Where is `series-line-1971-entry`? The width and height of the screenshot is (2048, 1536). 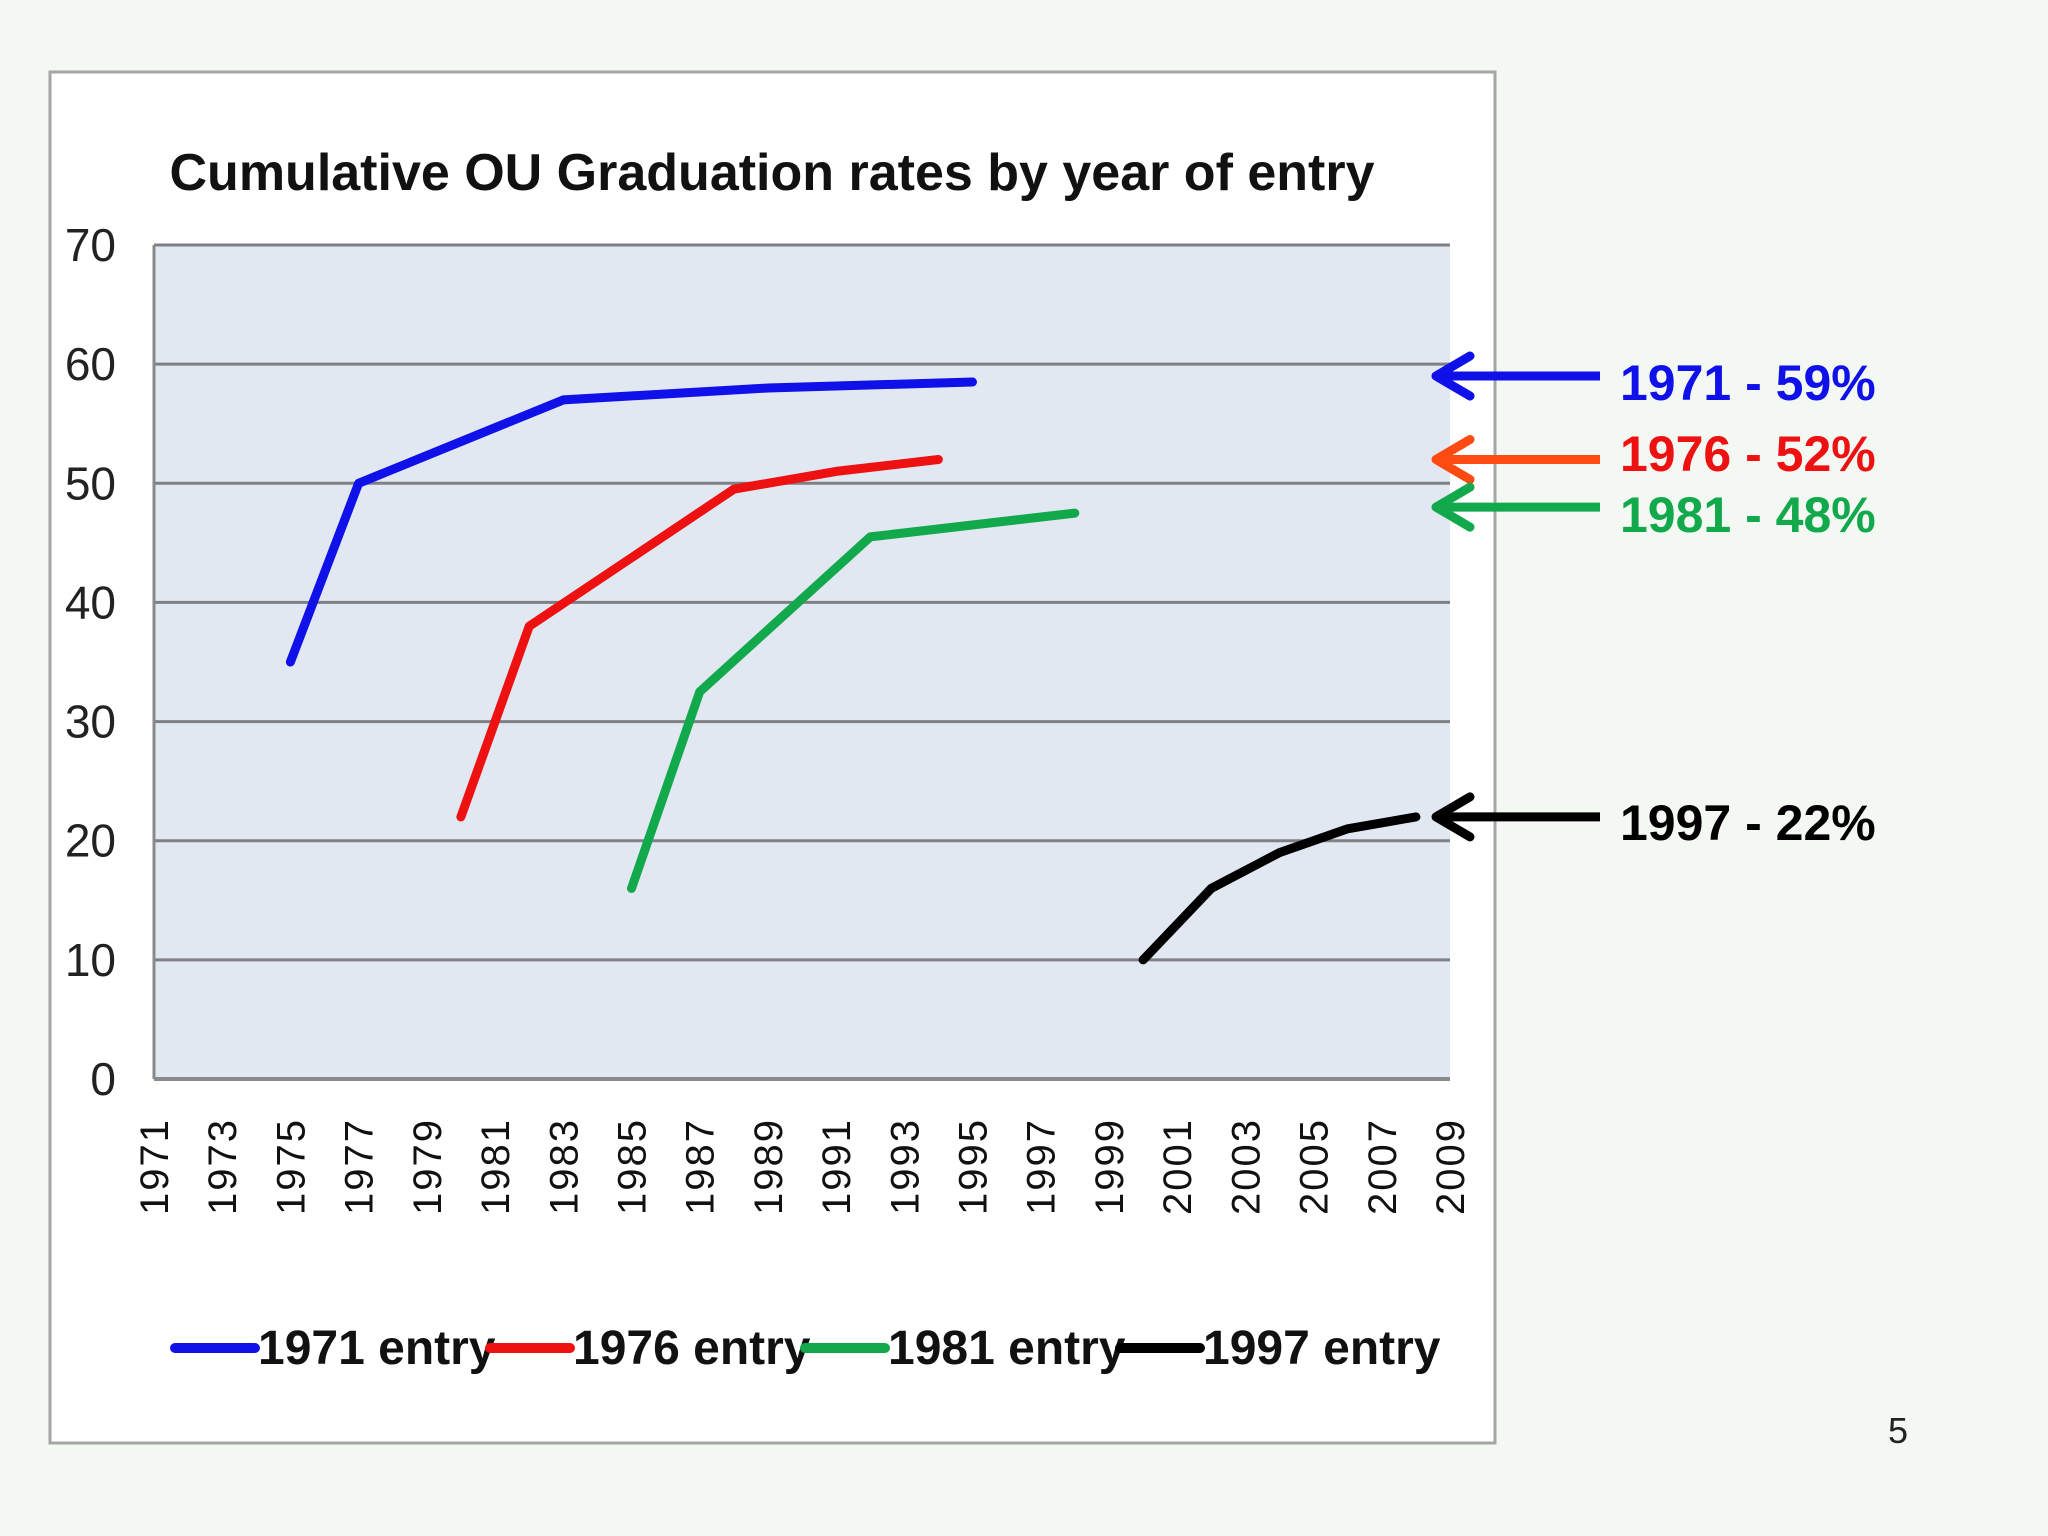 series-line-1971-entry is located at coordinates (631, 522).